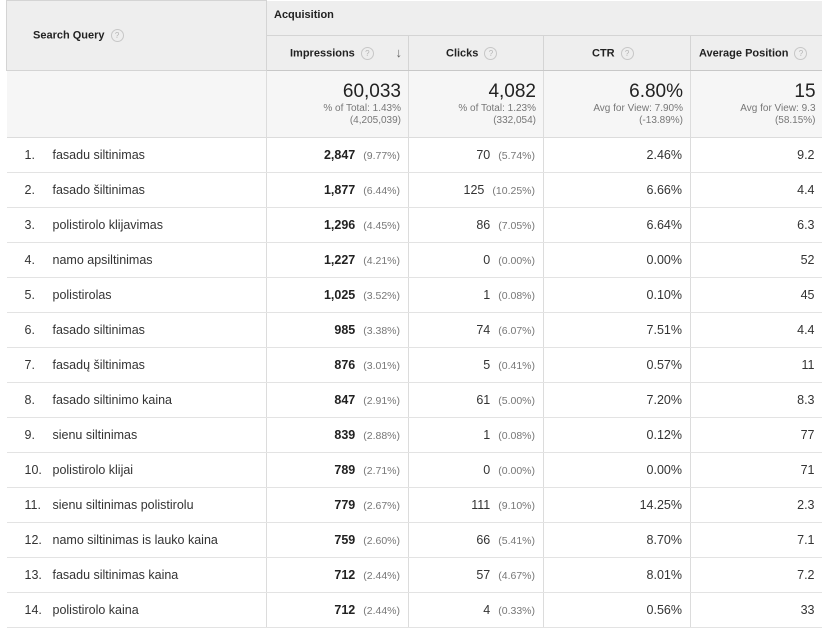  I want to click on ctr-cell: 14.25%, so click(617, 505).